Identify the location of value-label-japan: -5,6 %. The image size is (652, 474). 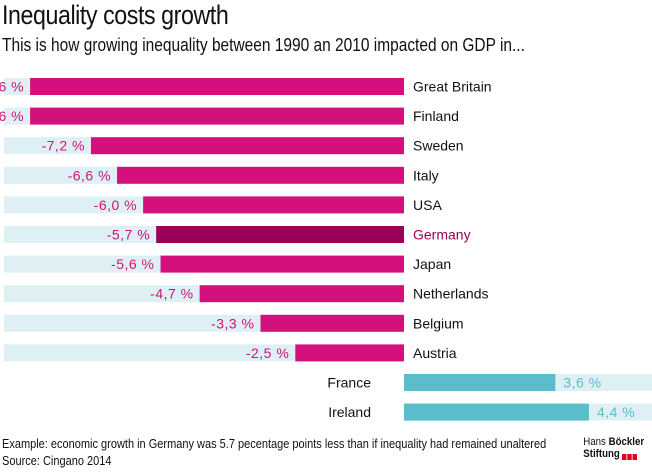
(132, 264).